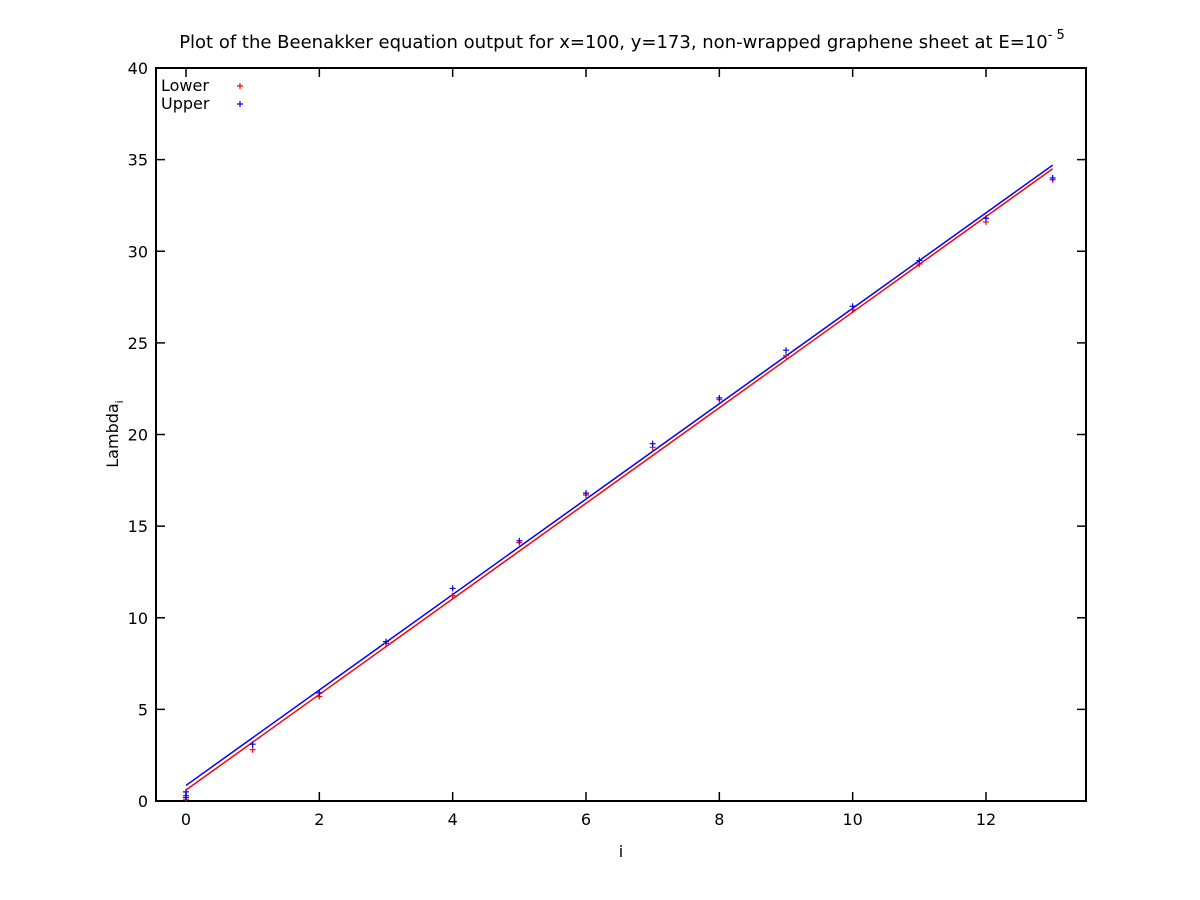 This screenshot has width=1200, height=900. Describe the element at coordinates (143, 801) in the screenshot. I see `y-tick-label: 0` at that location.